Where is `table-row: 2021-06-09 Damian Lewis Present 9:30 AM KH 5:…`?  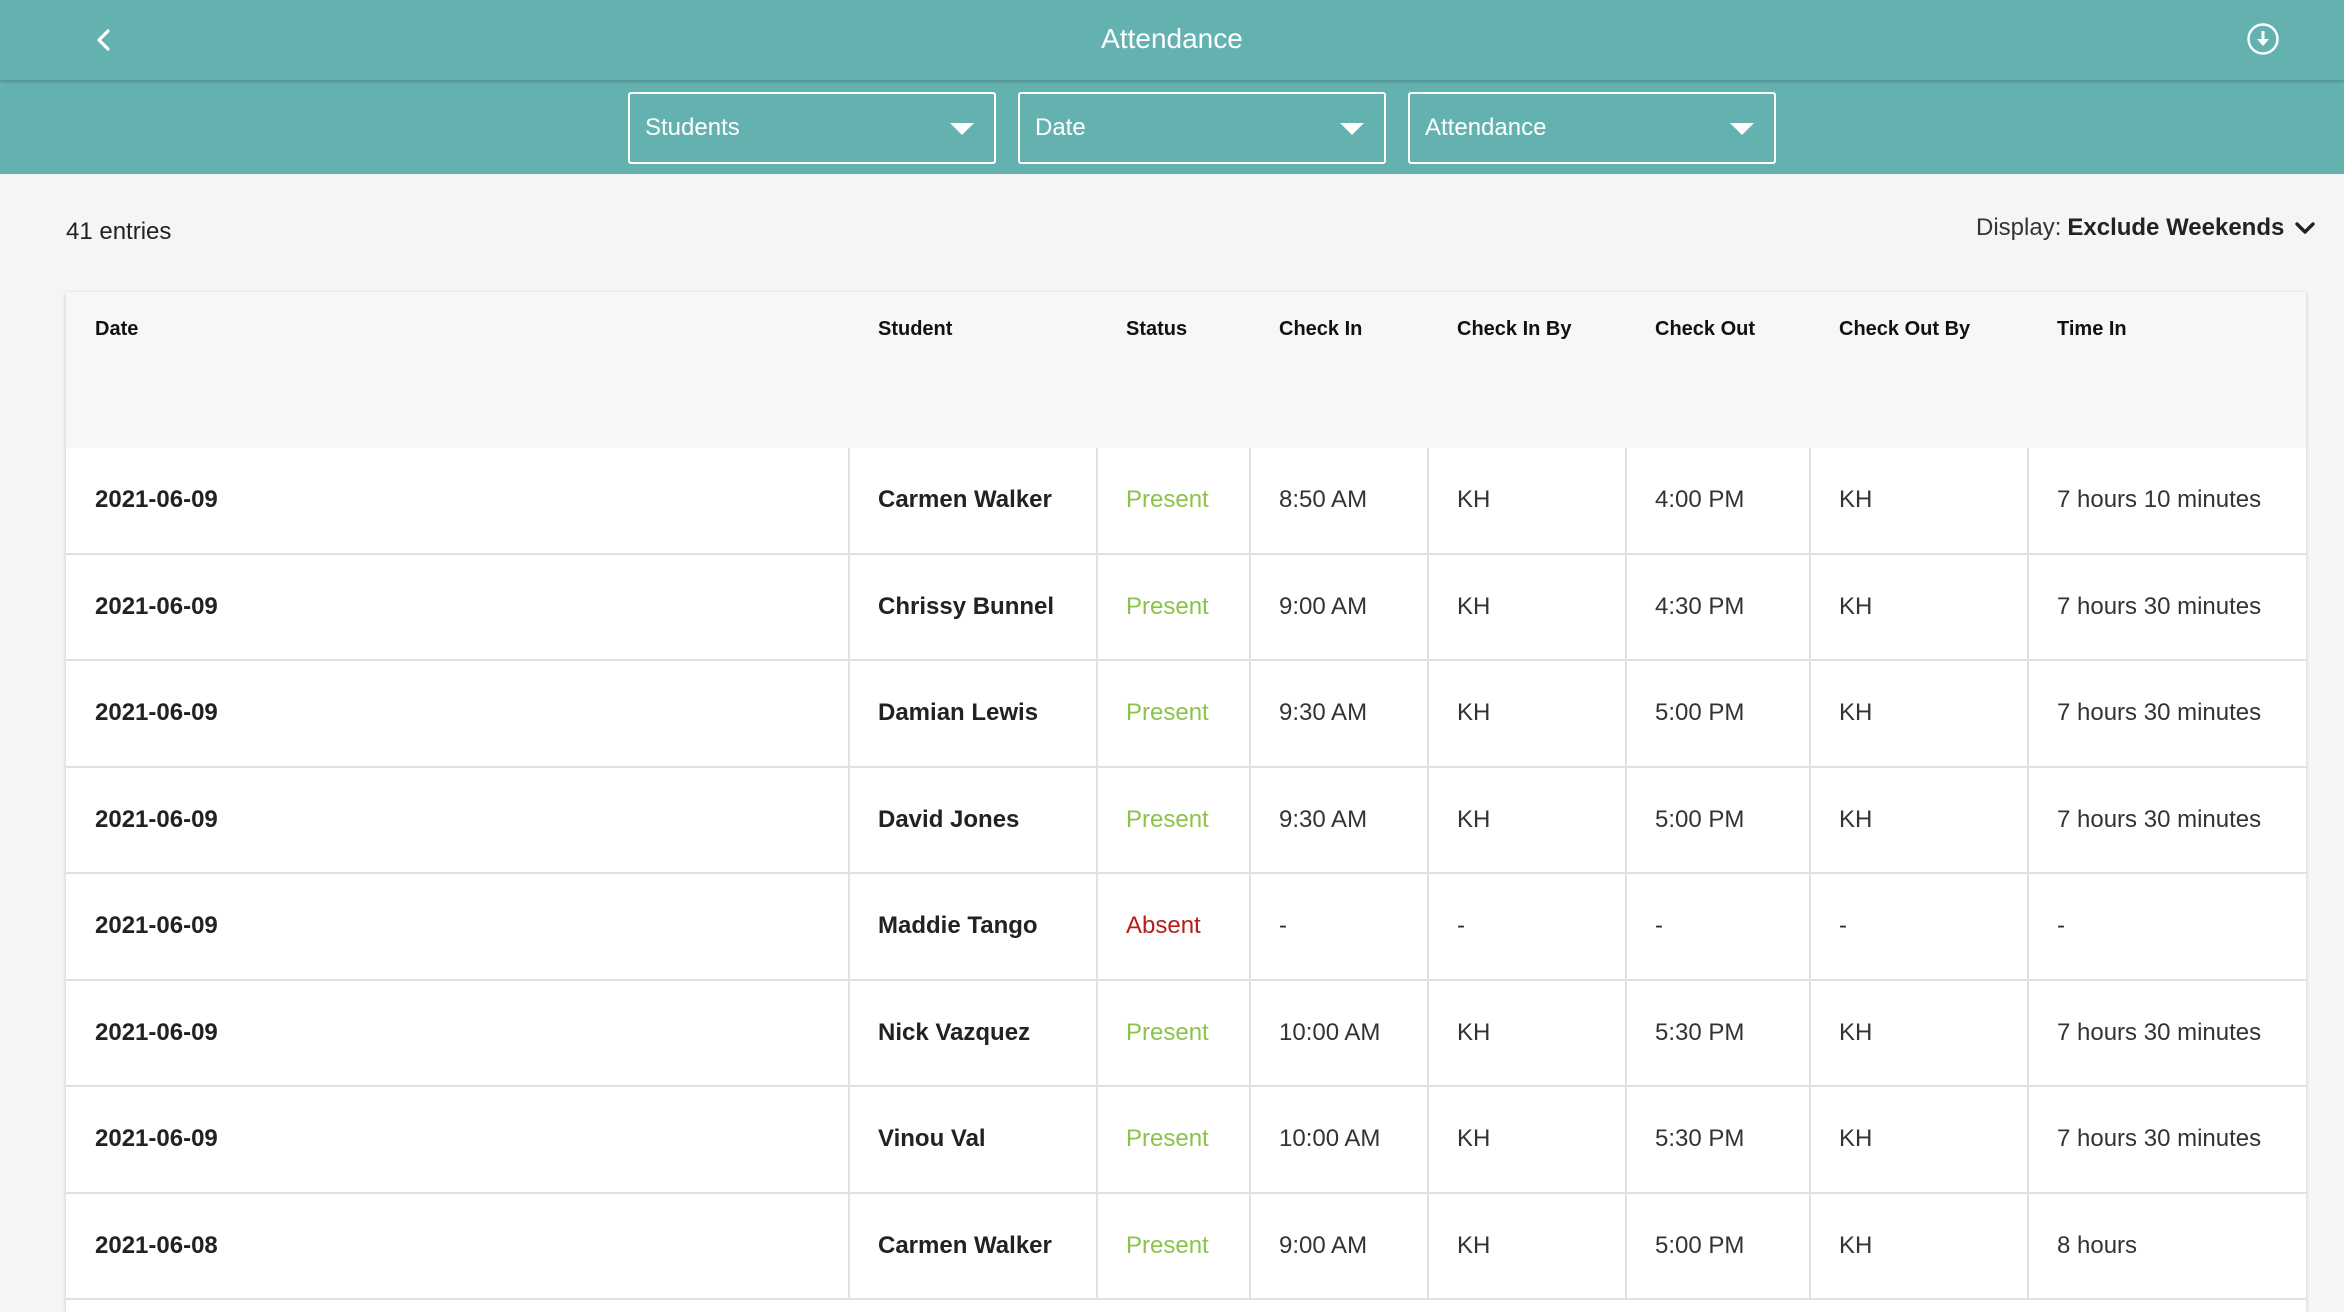 table-row: 2021-06-09 Damian Lewis Present 9:30 AM KH 5:… is located at coordinates (1186, 714).